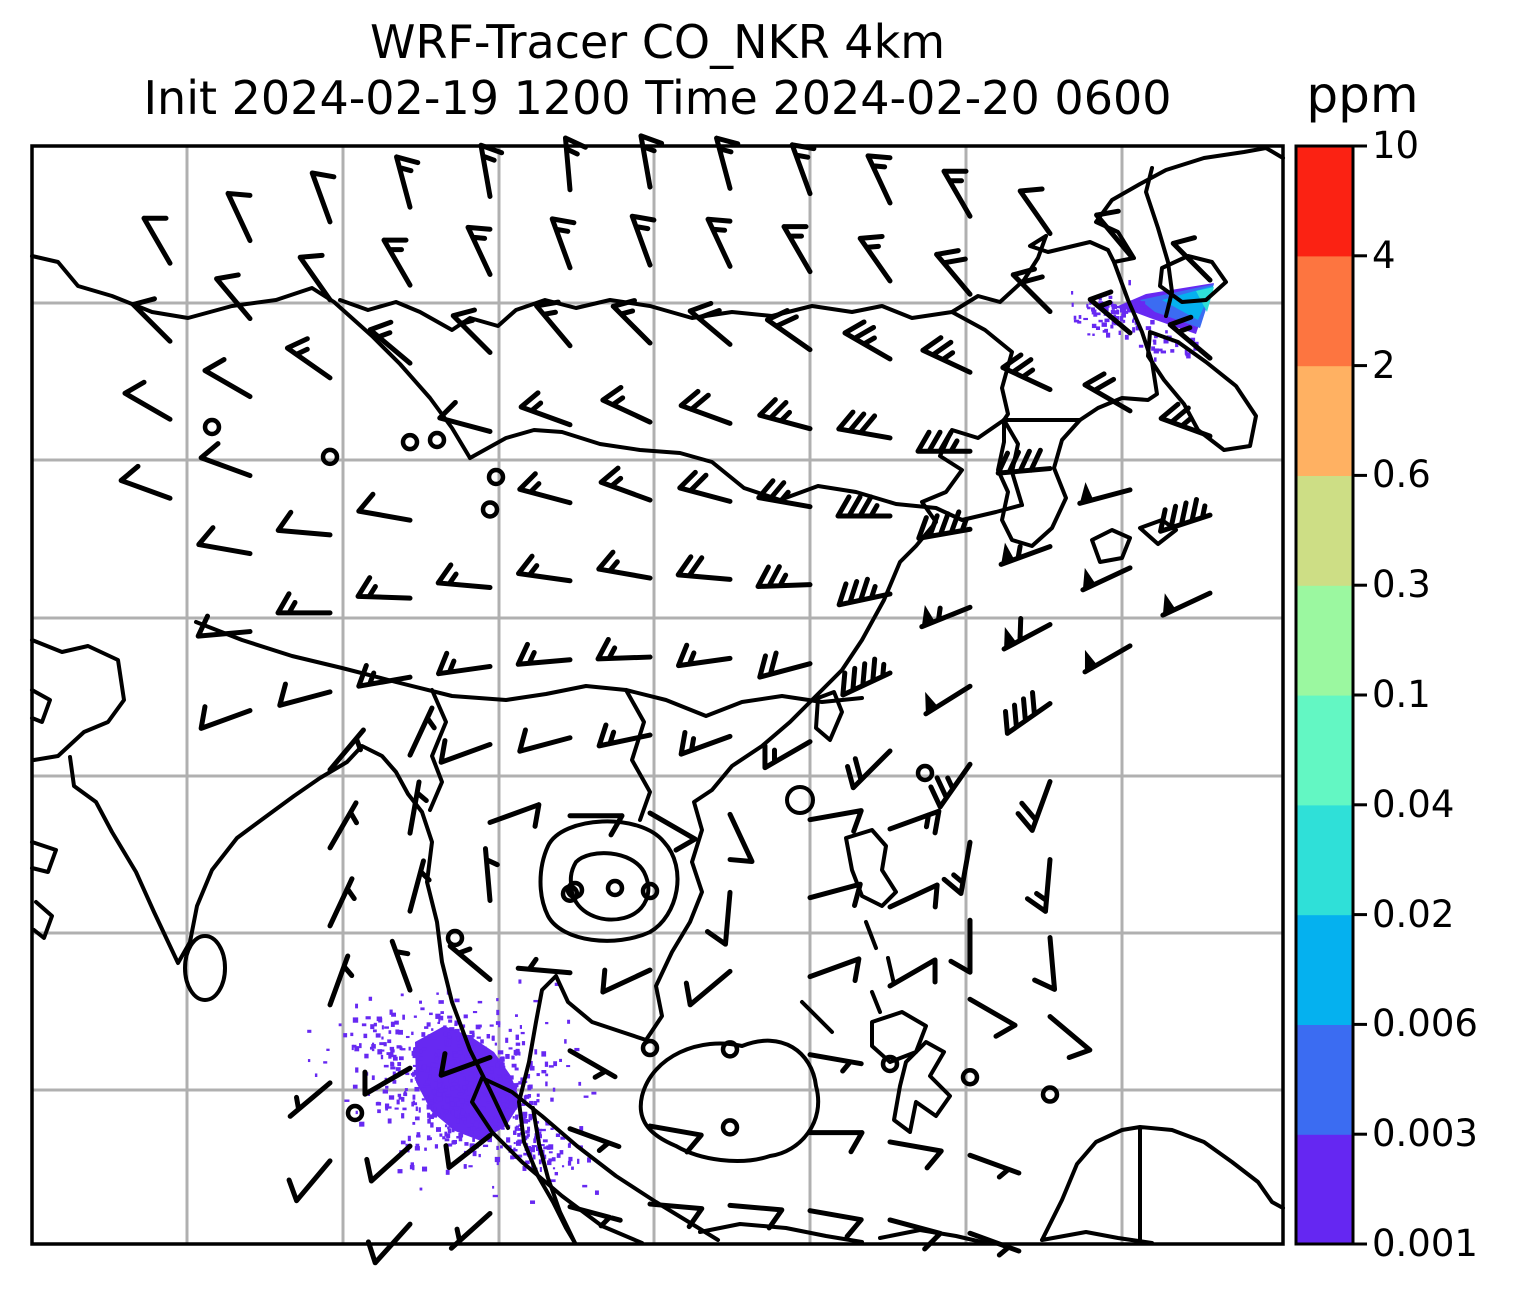  Describe the element at coordinates (899, 1037) in the screenshot. I see `coast-mindanao` at that location.